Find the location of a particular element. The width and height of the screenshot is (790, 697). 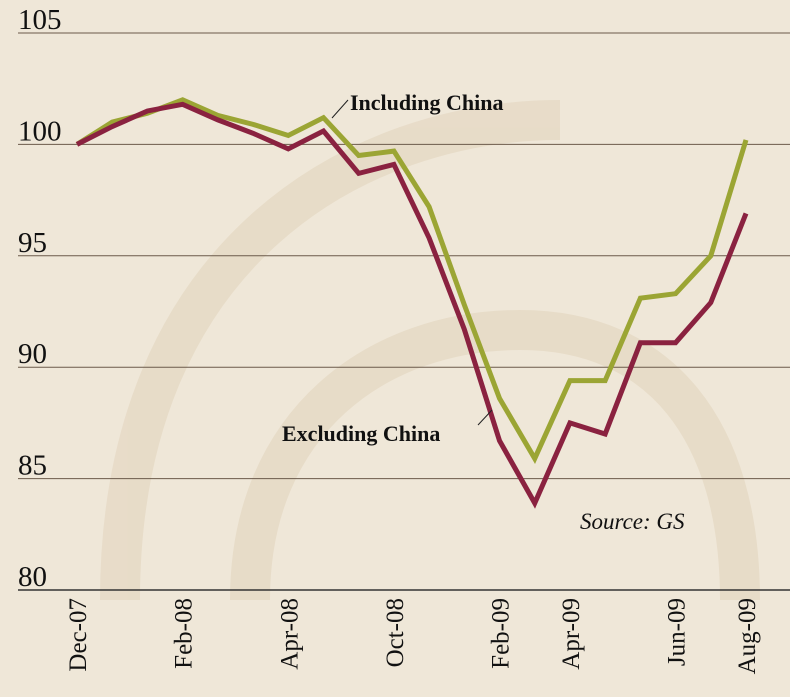

y-tick-label: 105 is located at coordinates (40, 20).